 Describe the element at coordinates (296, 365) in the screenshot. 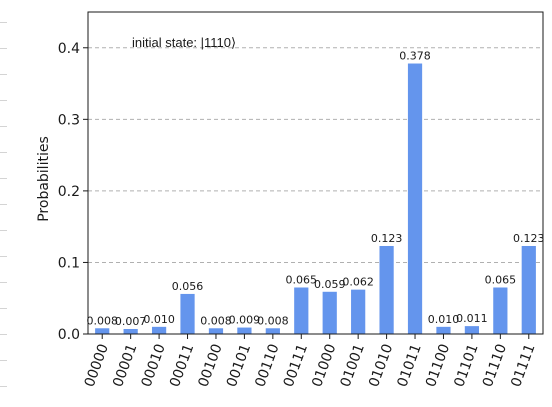

I see `x-tick-label: 00111` at that location.